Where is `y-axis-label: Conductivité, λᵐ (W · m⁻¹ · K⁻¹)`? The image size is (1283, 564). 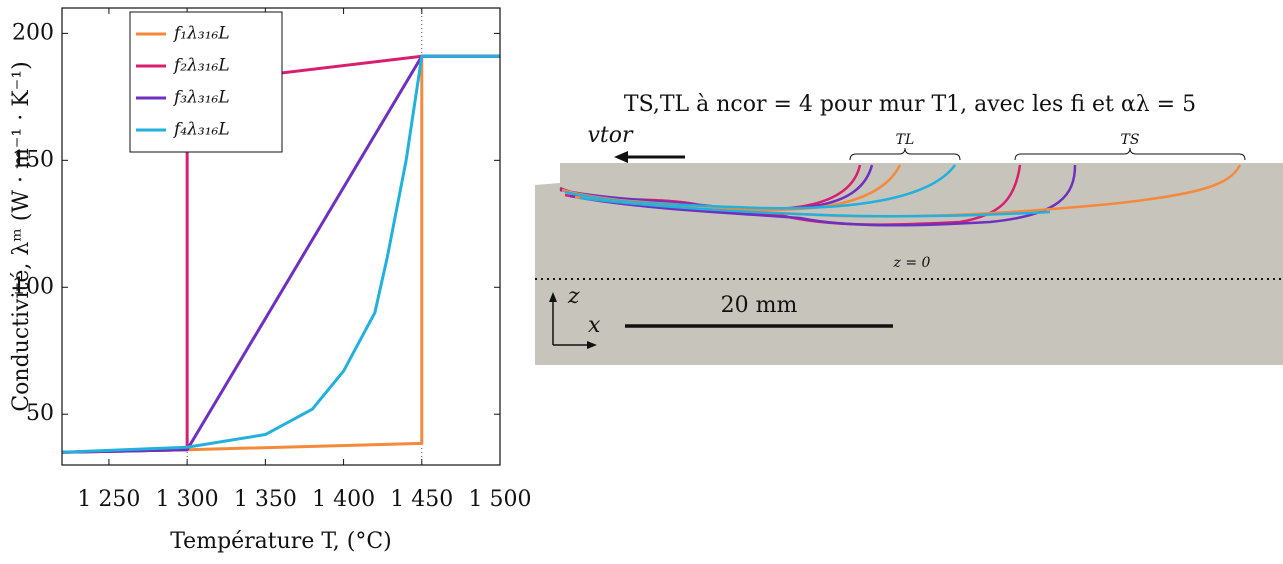 y-axis-label: Conductivité, λᵐ (W · m⁻¹ · K⁻¹) is located at coordinates (21, 236).